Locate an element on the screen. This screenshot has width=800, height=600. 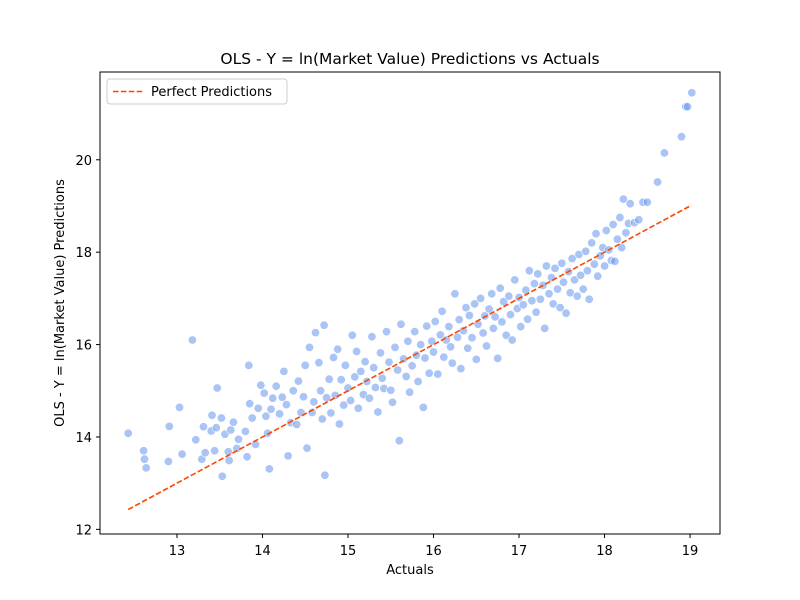
legend-box is located at coordinates (197, 91).